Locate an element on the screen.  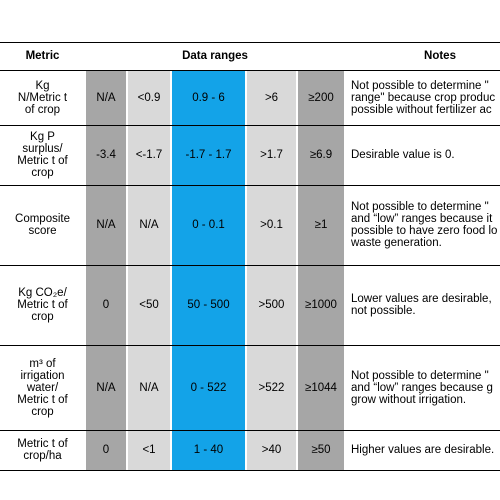
range-text: ≥1044 is located at coordinates (321, 387).